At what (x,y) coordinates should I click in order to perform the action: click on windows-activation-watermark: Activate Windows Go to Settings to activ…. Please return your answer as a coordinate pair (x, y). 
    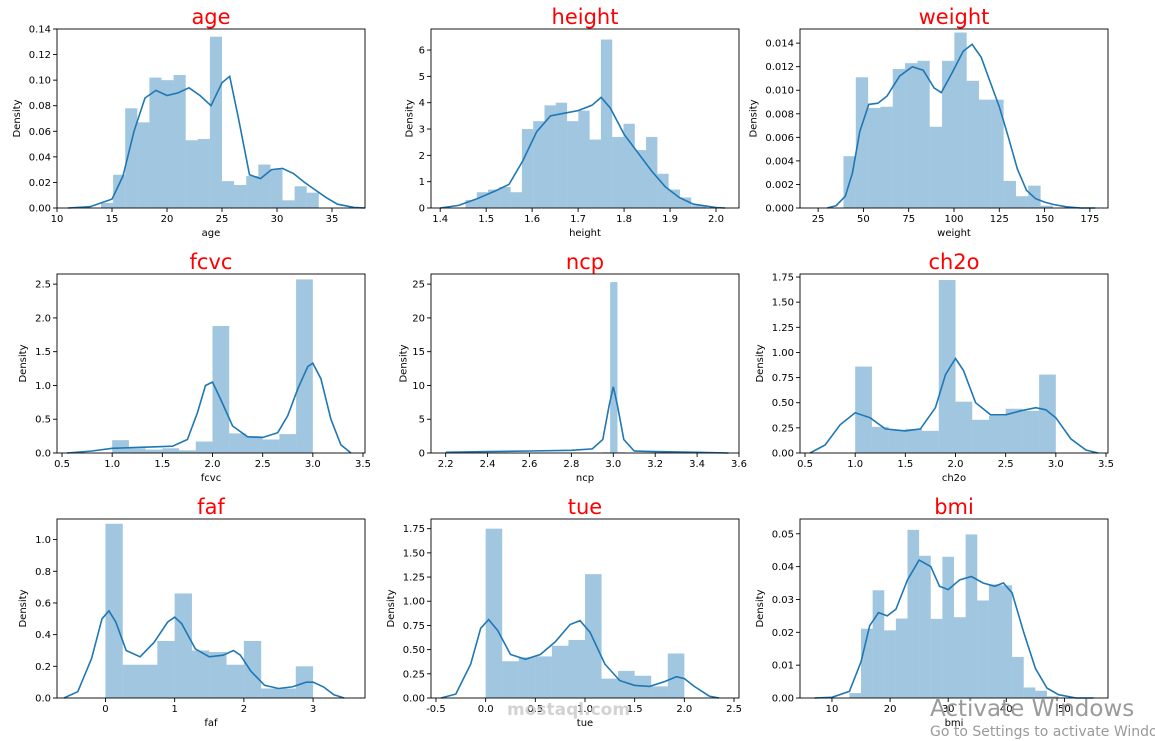
    Looking at the image, I should click on (1042, 718).